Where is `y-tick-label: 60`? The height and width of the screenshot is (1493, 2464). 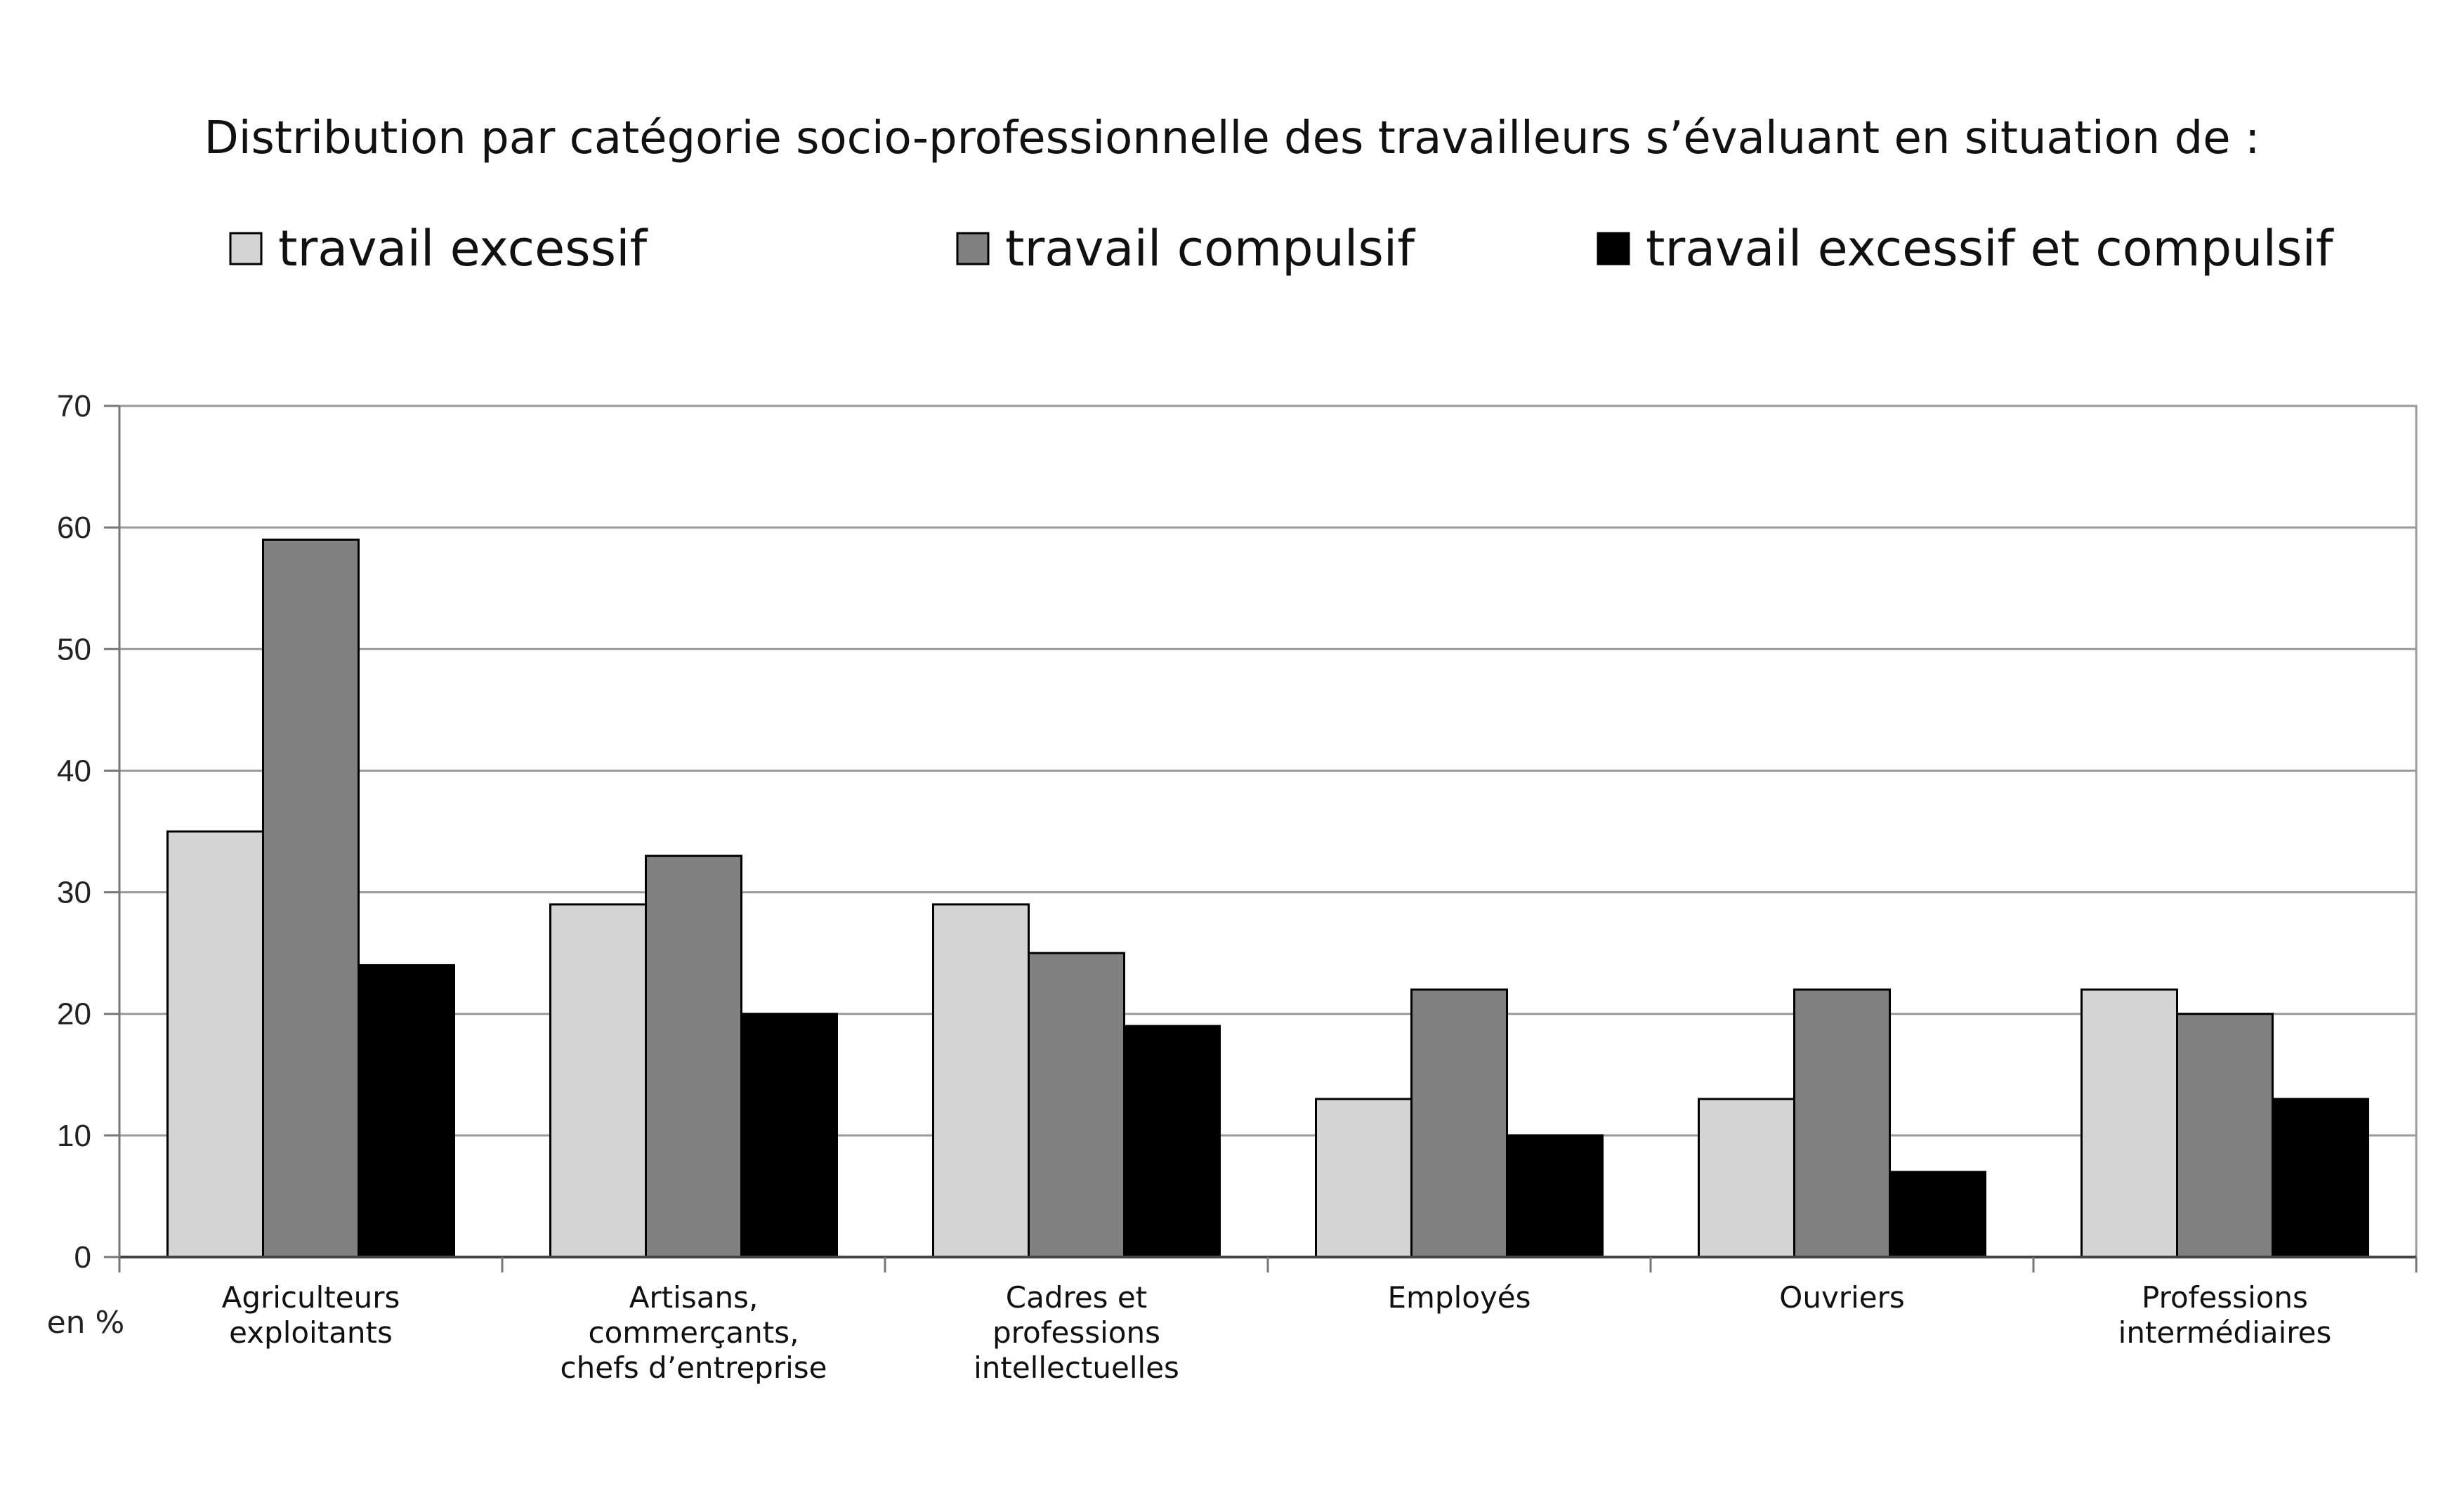 y-tick-label: 60 is located at coordinates (74, 528).